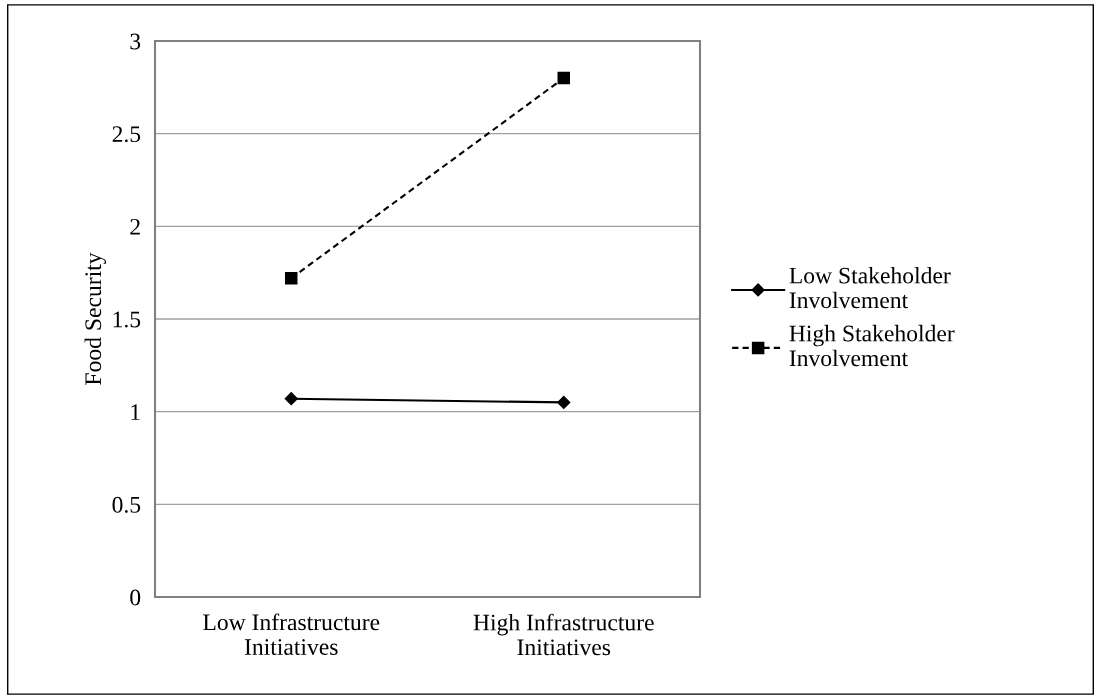 The image size is (1101, 699). Describe the element at coordinates (135, 226) in the screenshot. I see `y-tick-label: 2` at that location.